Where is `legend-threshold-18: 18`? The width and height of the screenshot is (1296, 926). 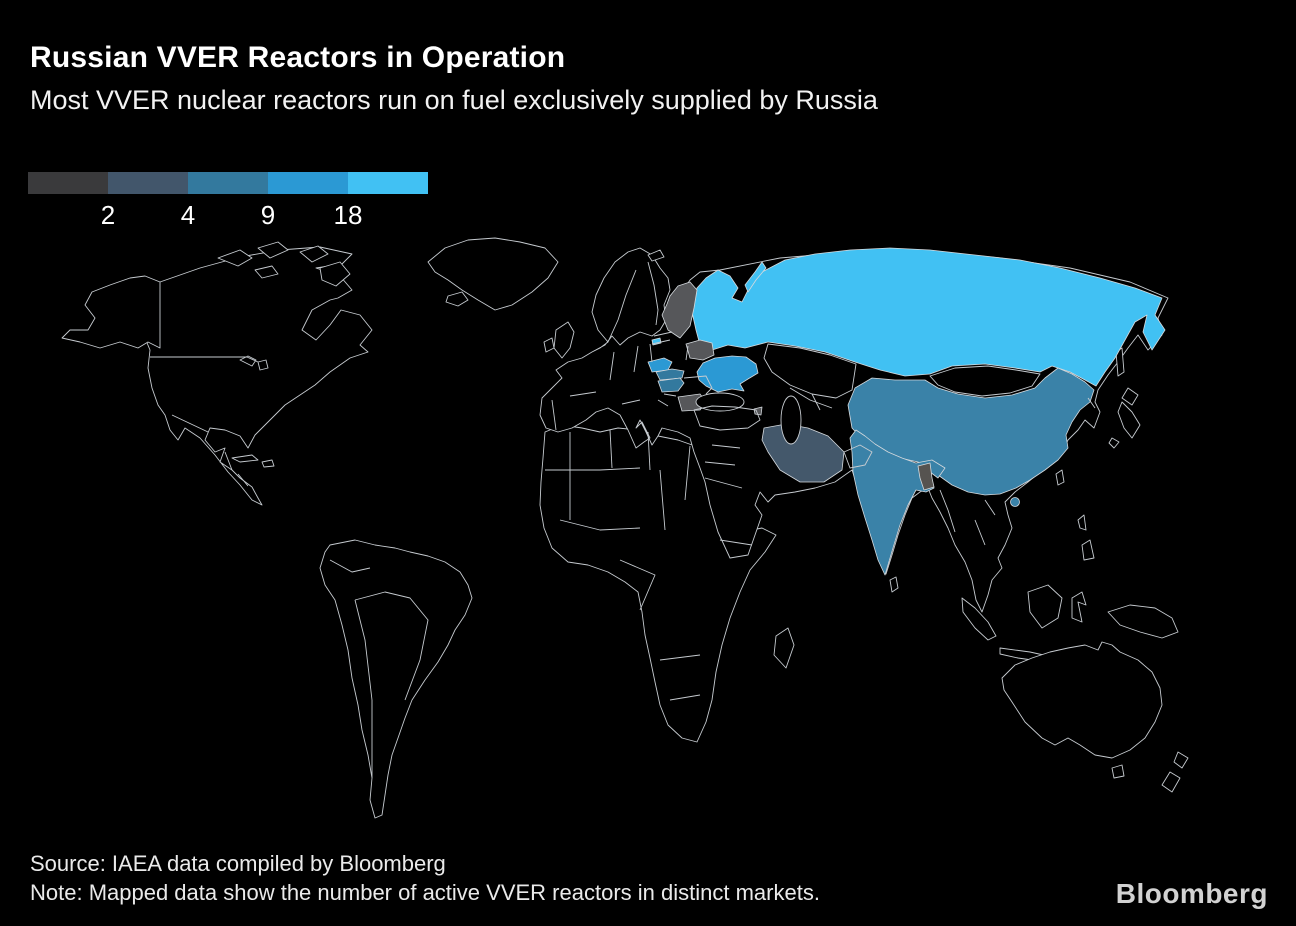 legend-threshold-18: 18 is located at coordinates (348, 215).